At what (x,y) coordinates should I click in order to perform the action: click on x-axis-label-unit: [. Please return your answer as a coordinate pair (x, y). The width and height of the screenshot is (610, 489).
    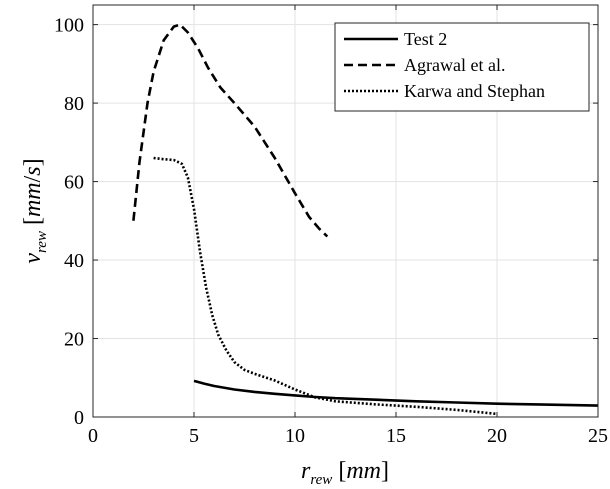
    Looking at the image, I should click on (339, 471).